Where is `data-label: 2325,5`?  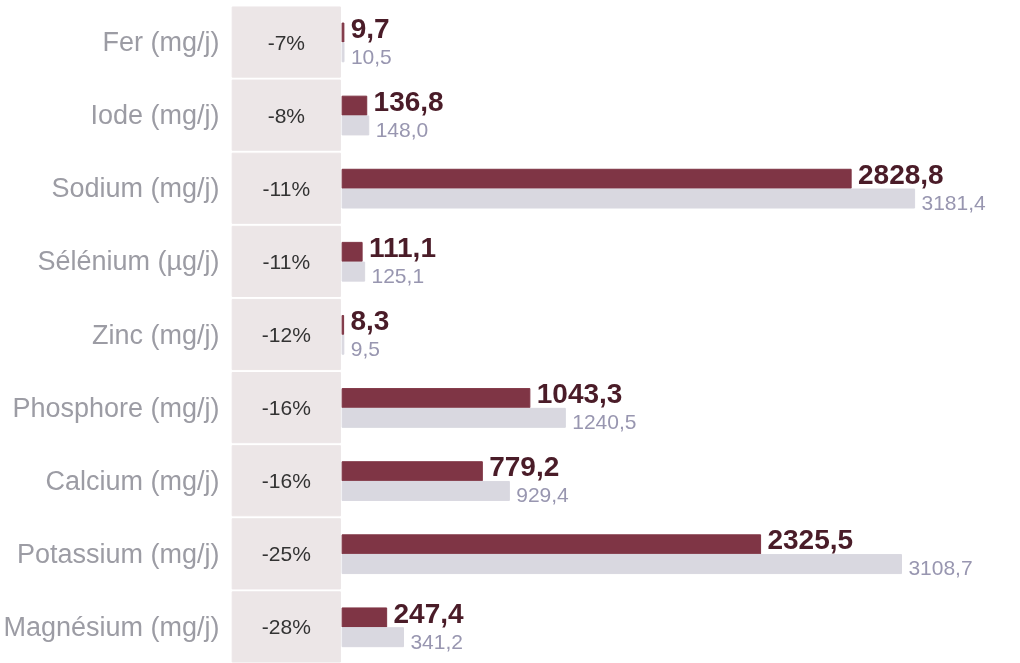 data-label: 2325,5 is located at coordinates (810, 540).